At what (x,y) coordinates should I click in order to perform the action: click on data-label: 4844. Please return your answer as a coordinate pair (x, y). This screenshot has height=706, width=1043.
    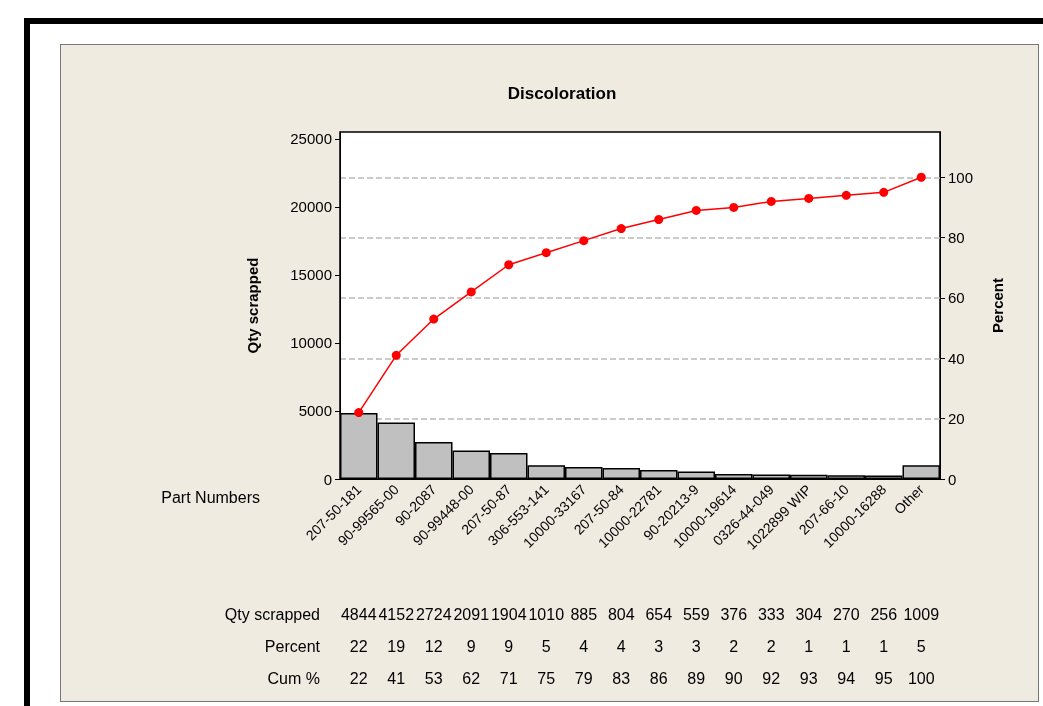
    Looking at the image, I should click on (358, 614).